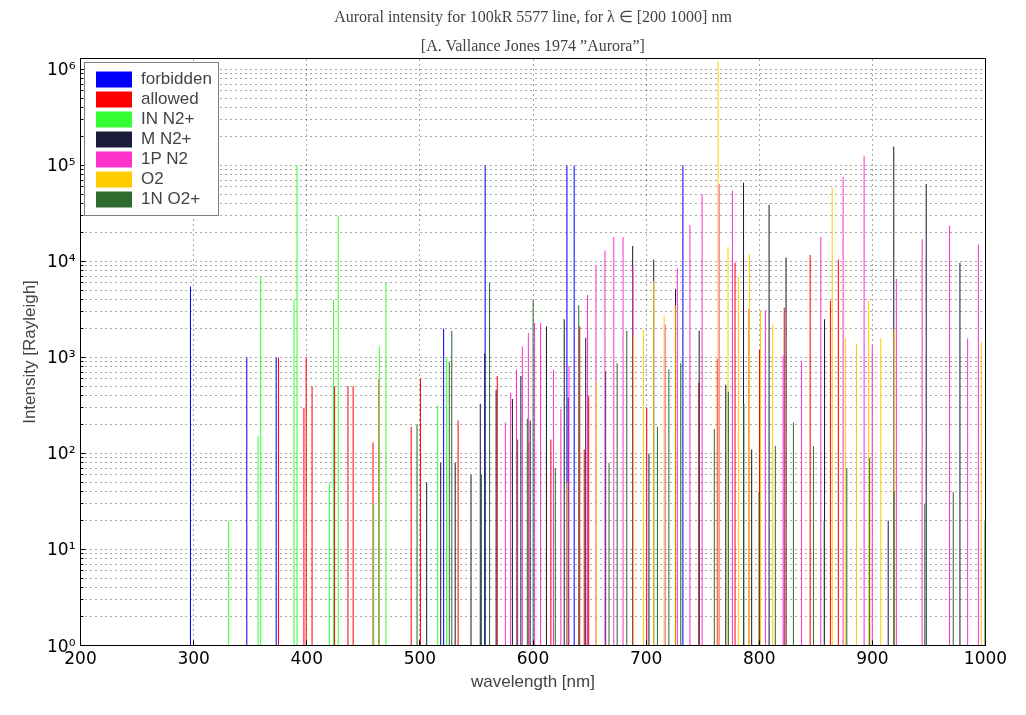 The width and height of the screenshot is (1026, 715). What do you see at coordinates (61, 261) in the screenshot?
I see `y-tick-label: 10⁴` at bounding box center [61, 261].